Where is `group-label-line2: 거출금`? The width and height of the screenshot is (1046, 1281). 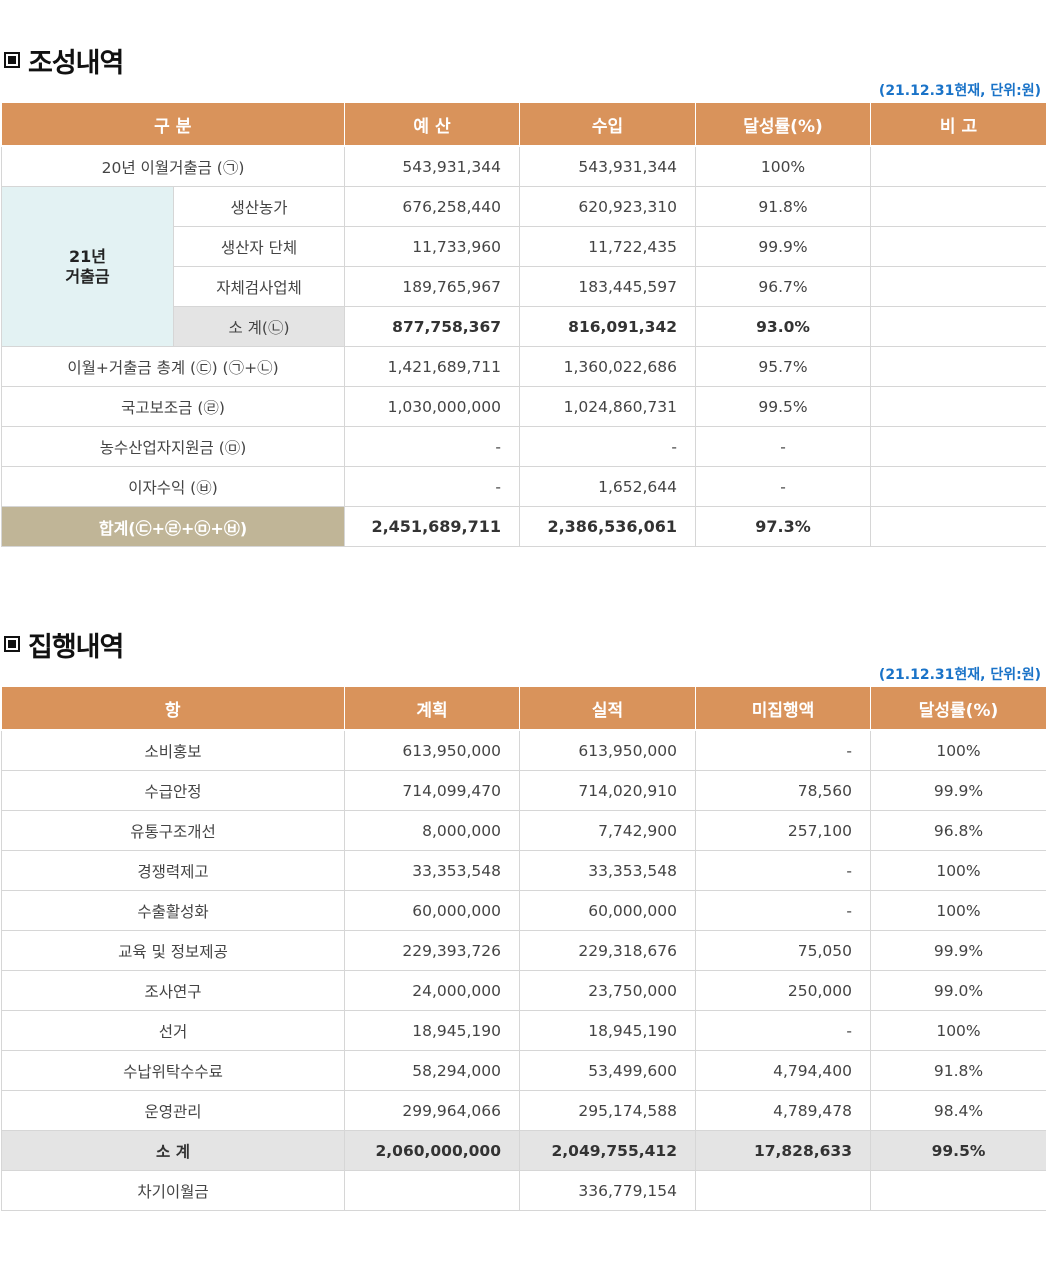
group-label-line2: 거출금 is located at coordinates (87, 276).